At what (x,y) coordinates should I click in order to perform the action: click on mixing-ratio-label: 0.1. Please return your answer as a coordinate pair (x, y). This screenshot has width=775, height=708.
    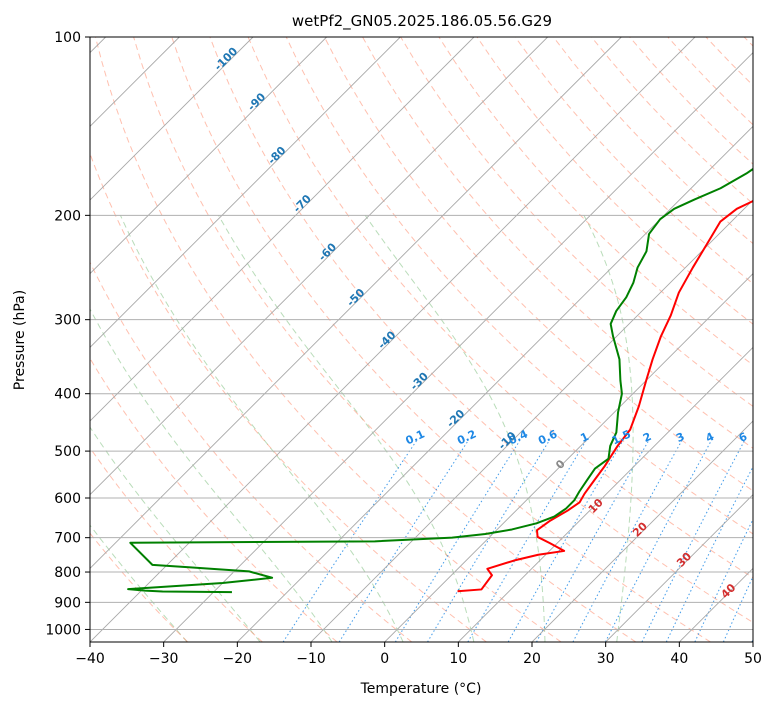
    Looking at the image, I should click on (415, 437).